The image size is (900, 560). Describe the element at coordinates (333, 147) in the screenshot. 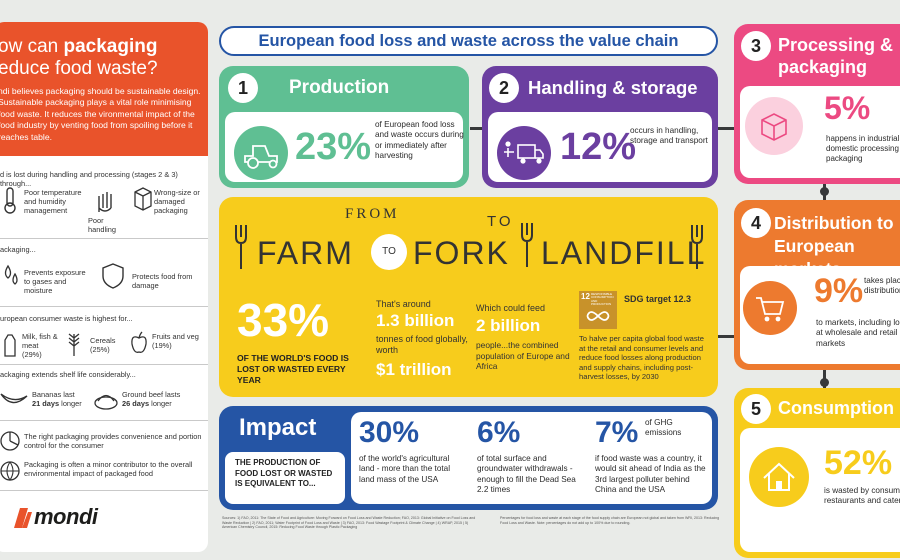

I see `stage-percent: 23%` at that location.